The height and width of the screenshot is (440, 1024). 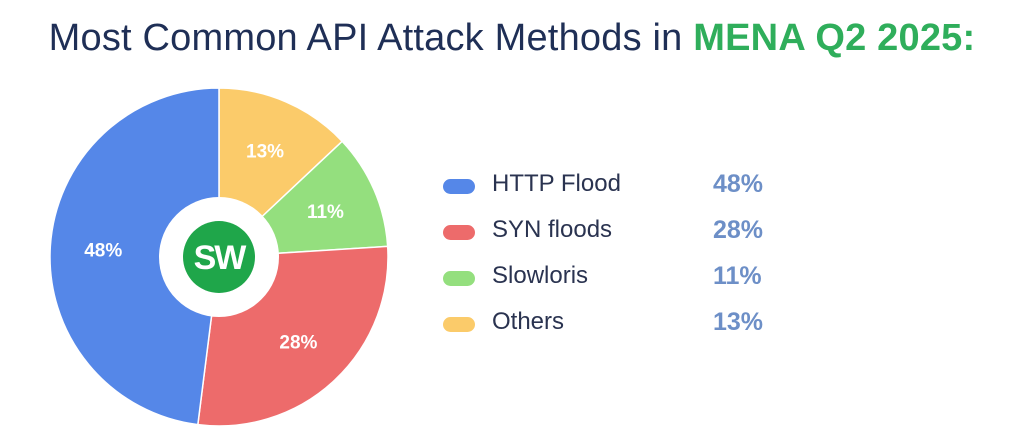 I want to click on legend-value: 28%, so click(x=738, y=230).